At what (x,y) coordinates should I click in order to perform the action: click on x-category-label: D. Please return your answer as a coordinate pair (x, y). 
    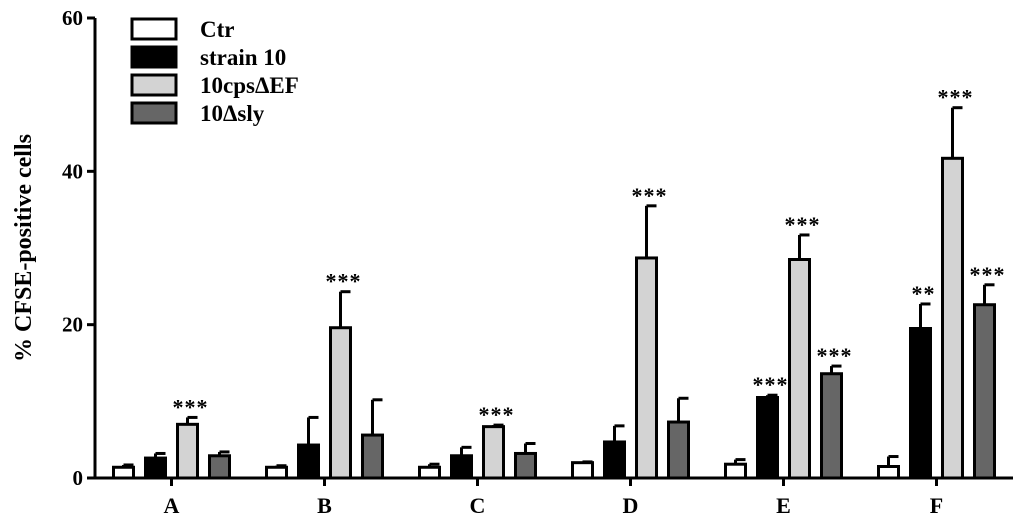
    Looking at the image, I should click on (631, 505).